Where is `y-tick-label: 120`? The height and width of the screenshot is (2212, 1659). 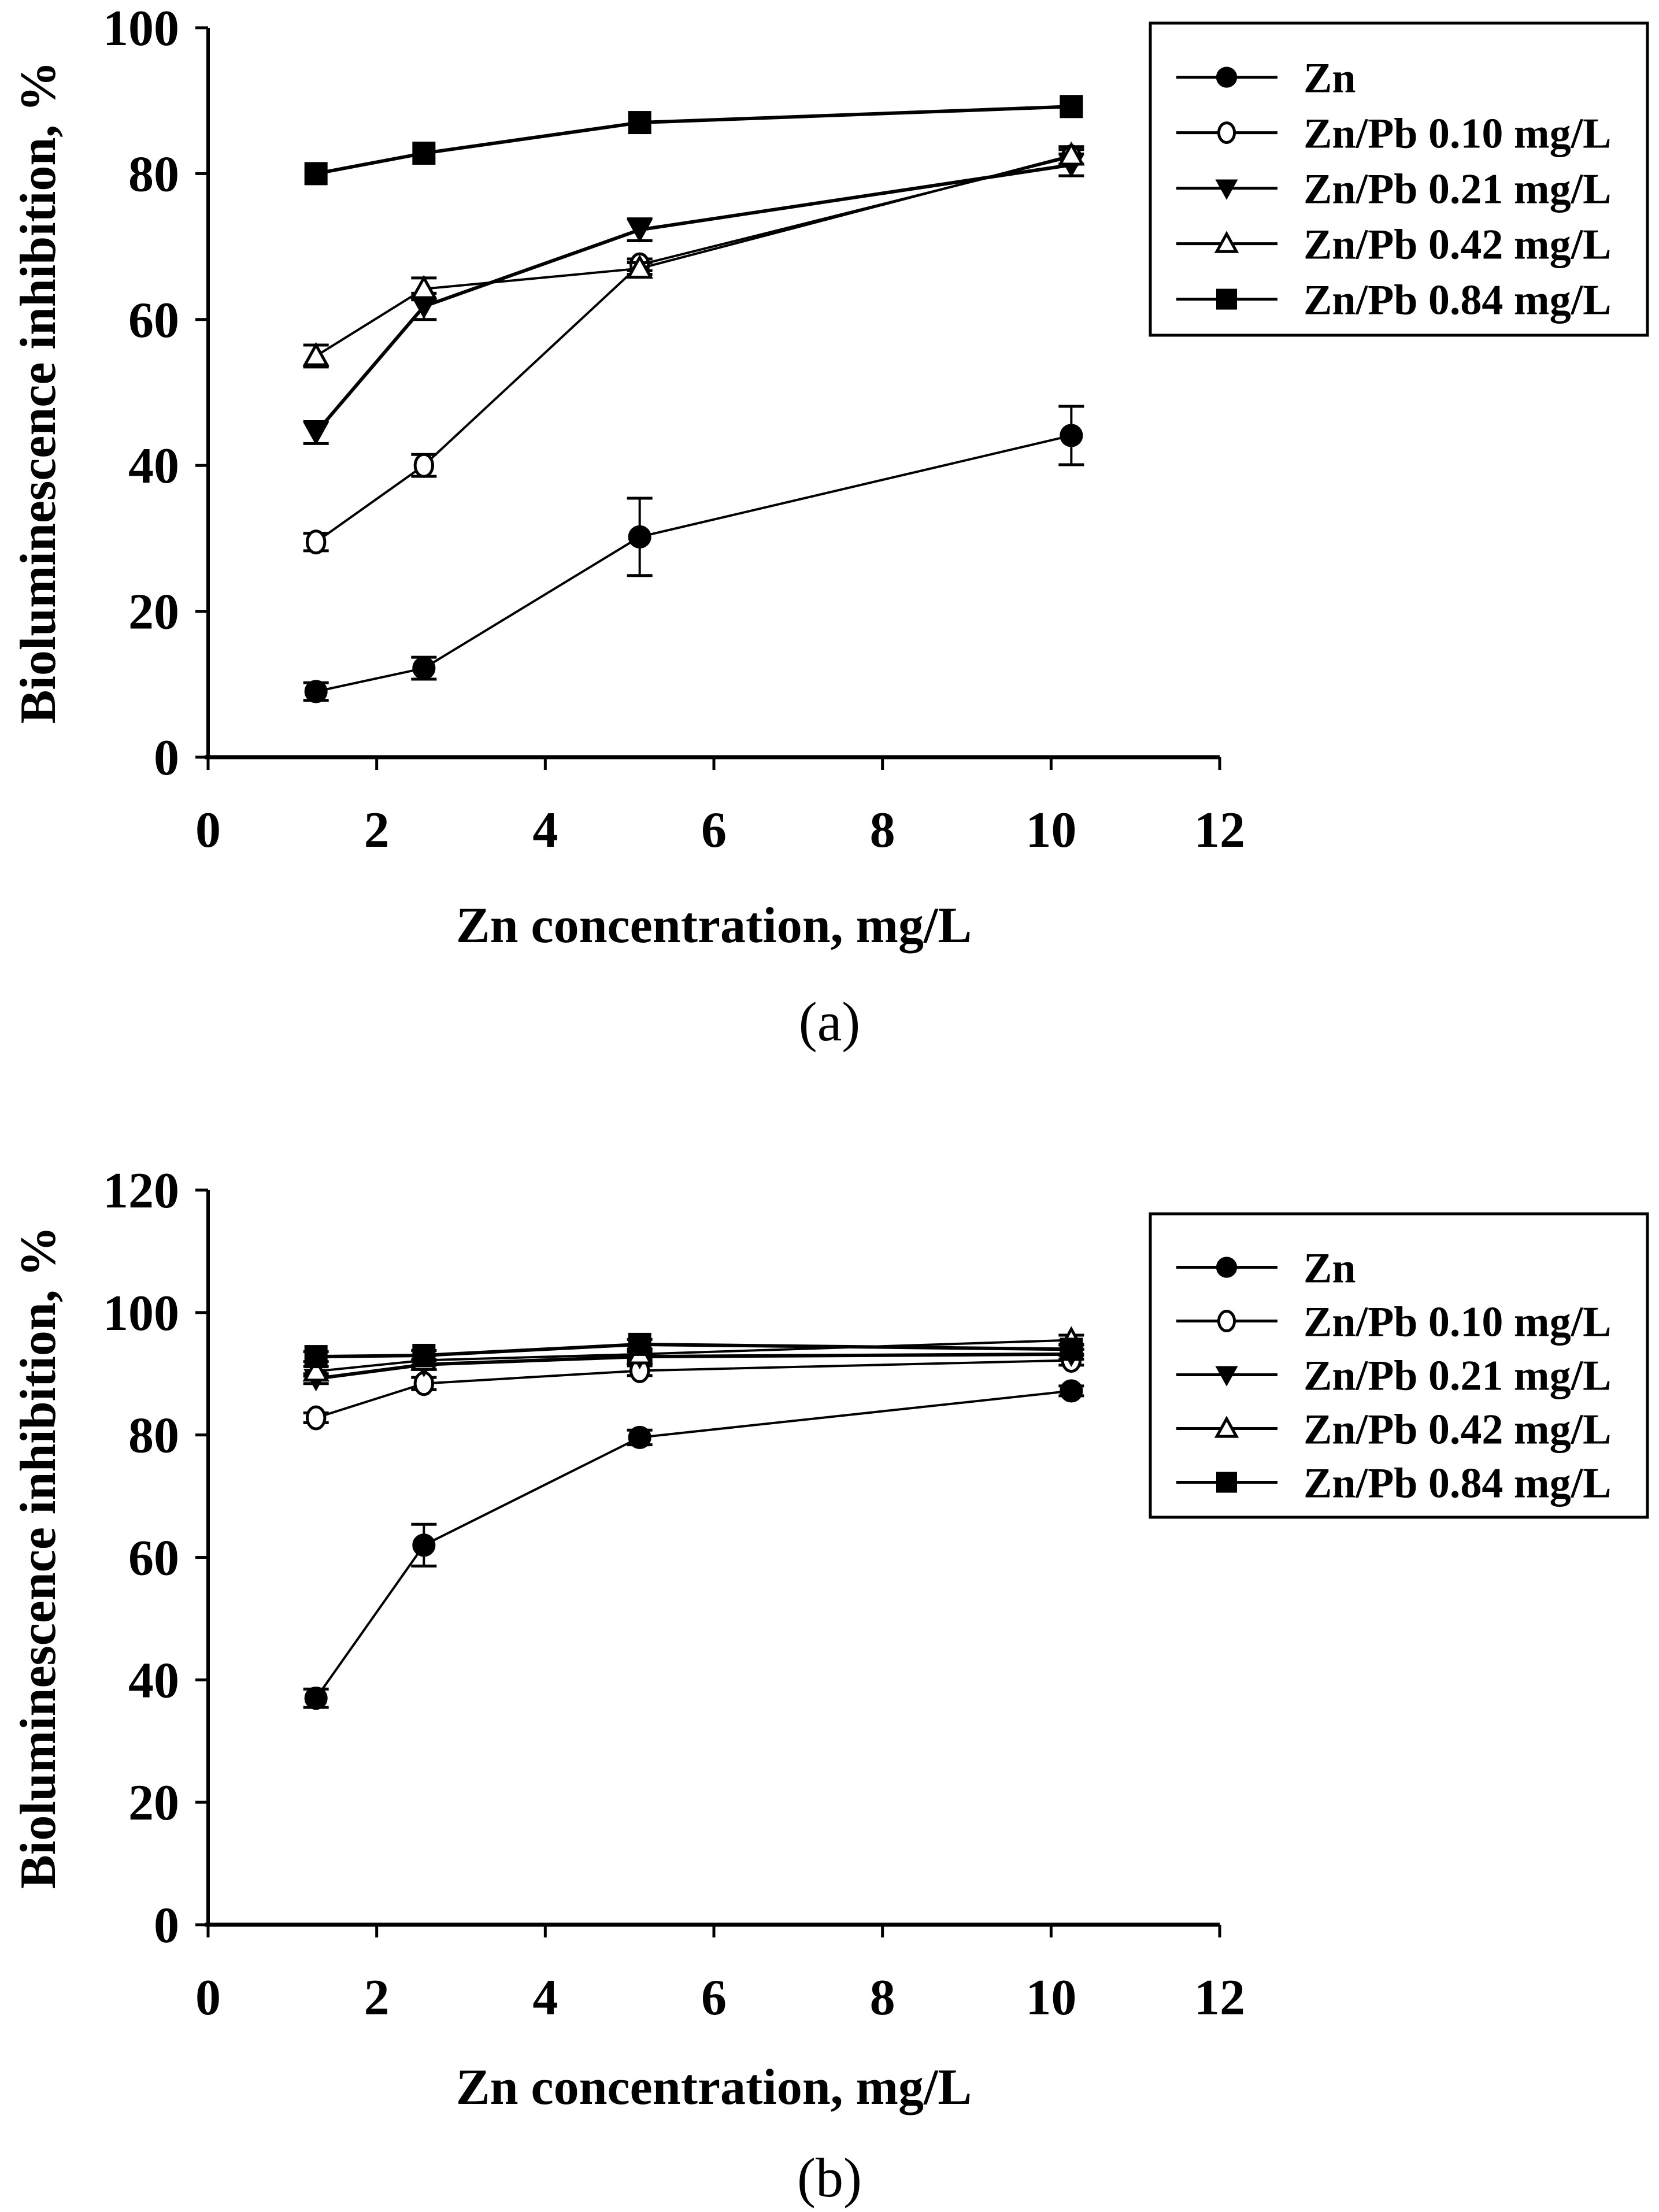
y-tick-label: 120 is located at coordinates (141, 1191).